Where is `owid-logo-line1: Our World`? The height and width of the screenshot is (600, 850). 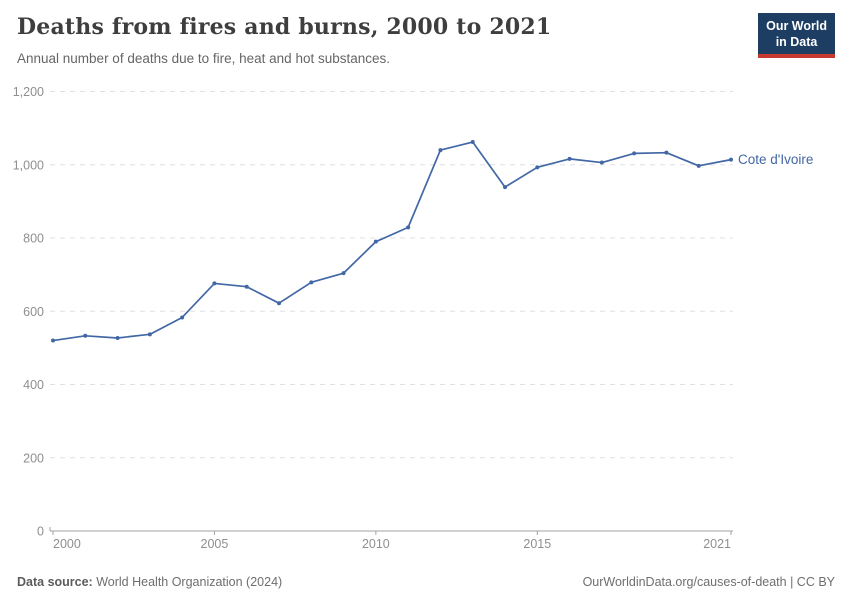
owid-logo-line1: Our World is located at coordinates (796, 26).